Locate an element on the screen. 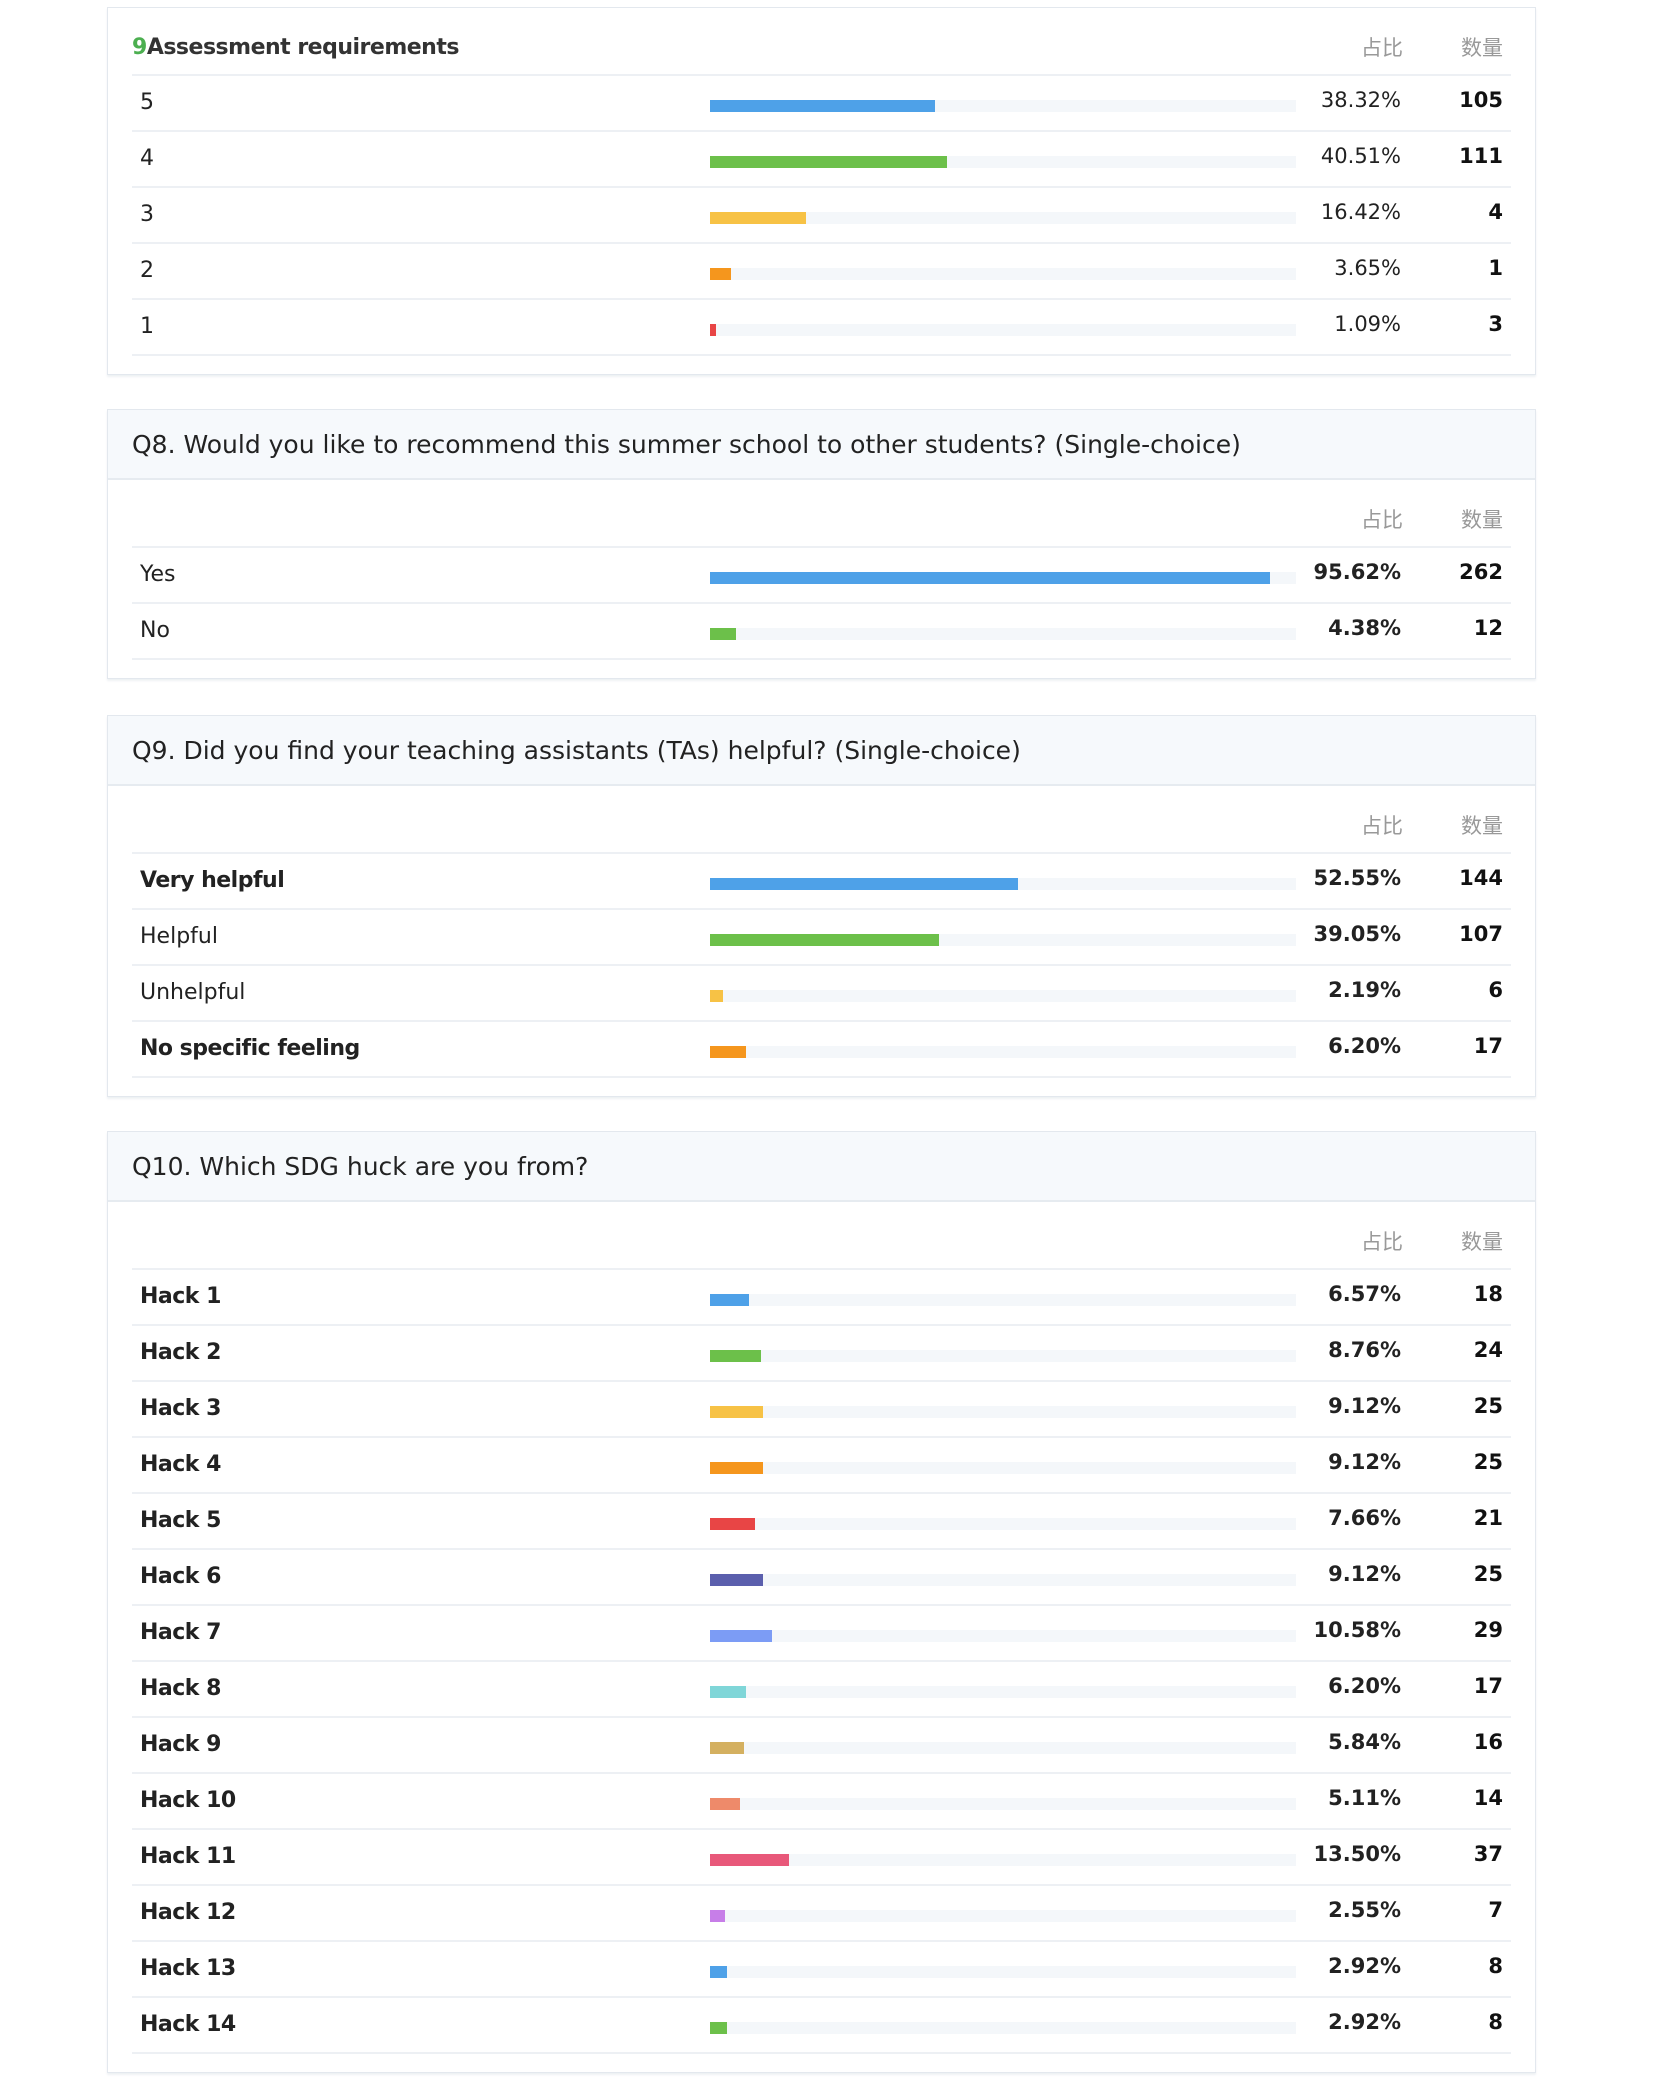 The image size is (1653, 2099). option-percent: 52.55% is located at coordinates (1357, 878).